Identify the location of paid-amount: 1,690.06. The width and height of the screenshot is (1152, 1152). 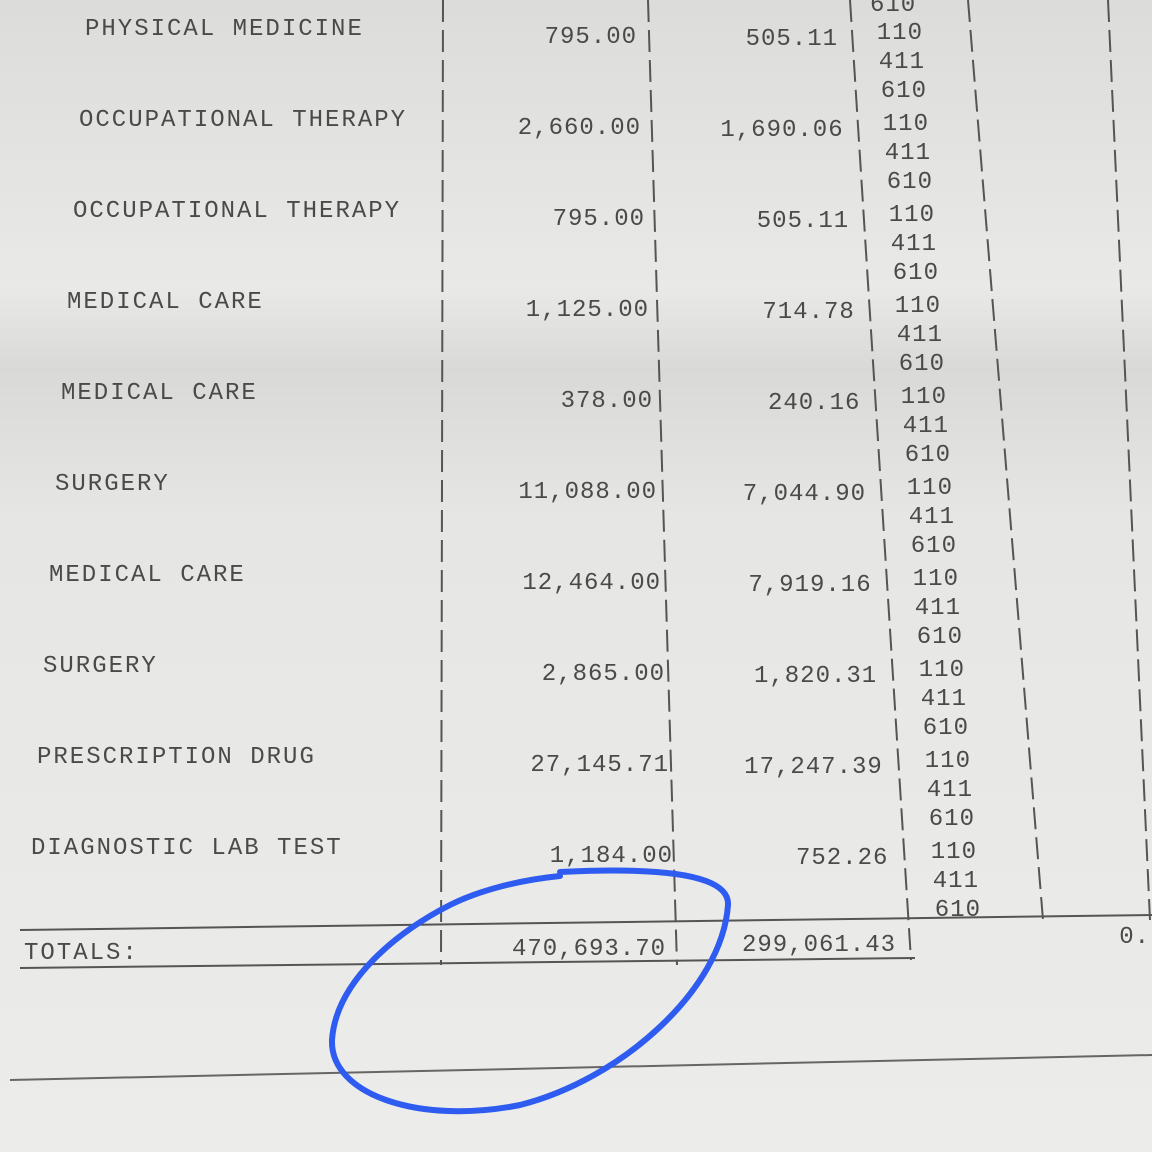
(782, 130).